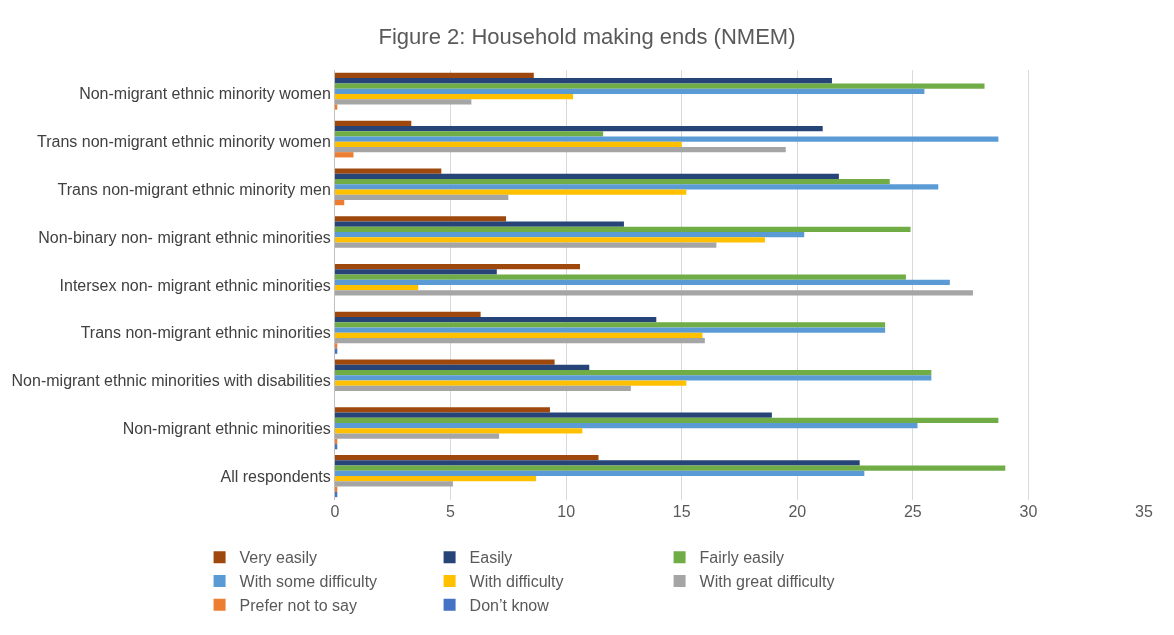 The width and height of the screenshot is (1174, 635). I want to click on legend-label: Prefer not to say, so click(298, 606).